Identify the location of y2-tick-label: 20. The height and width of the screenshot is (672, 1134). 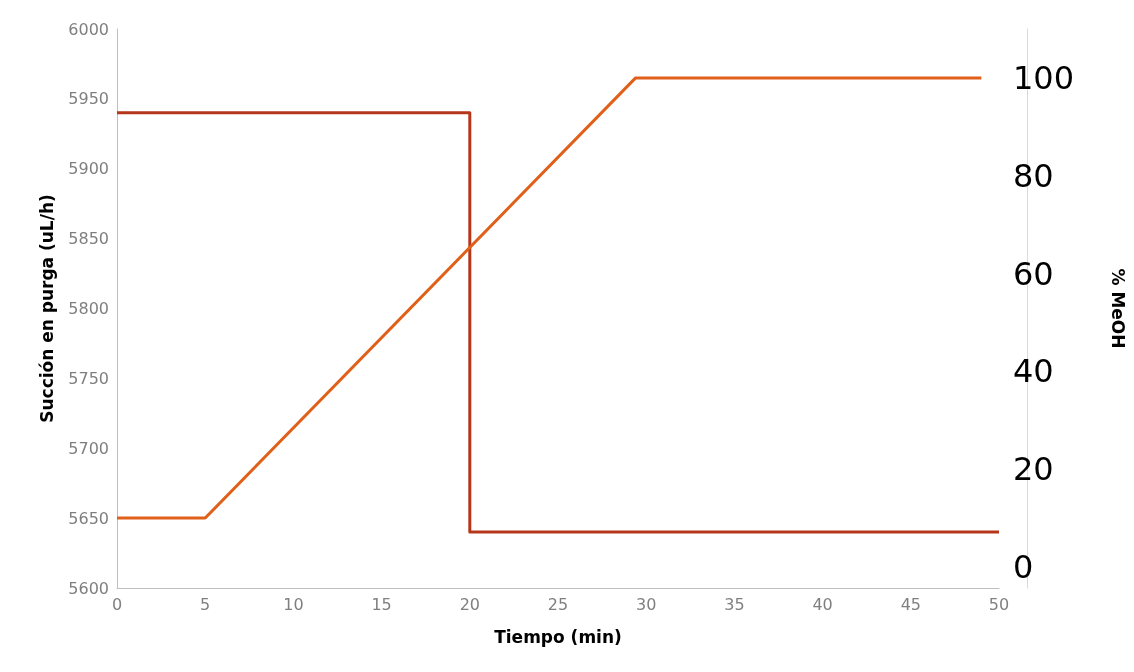
(1033, 469).